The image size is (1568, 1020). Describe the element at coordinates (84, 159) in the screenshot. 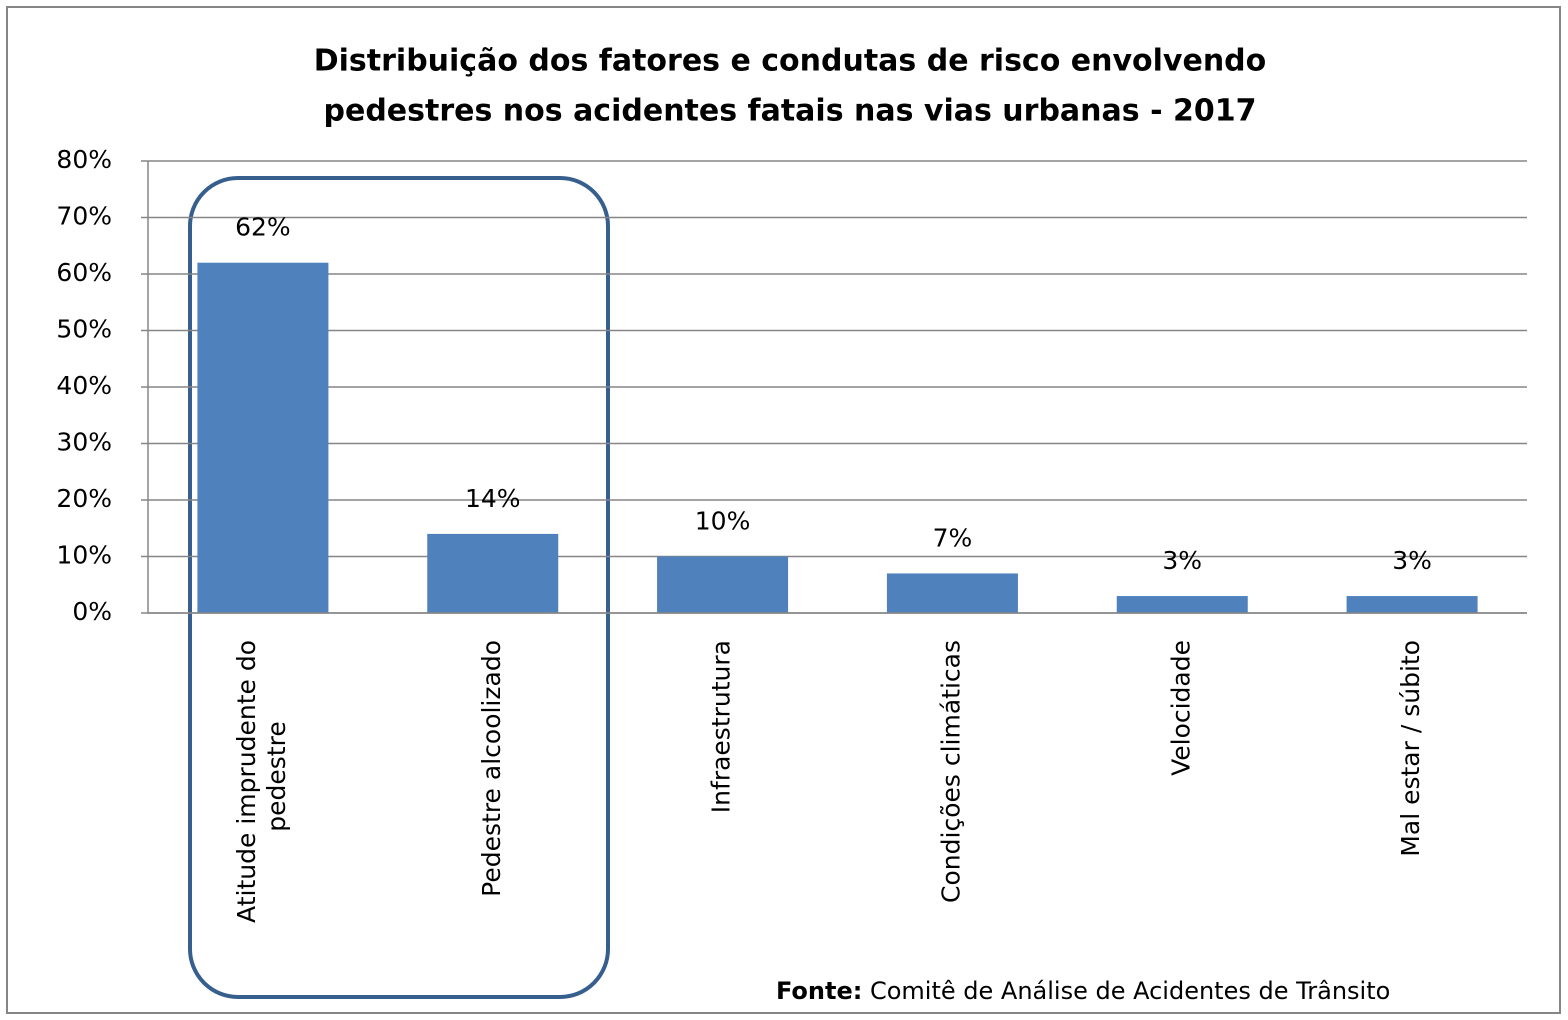

I see `y-tick-label: 80%` at that location.